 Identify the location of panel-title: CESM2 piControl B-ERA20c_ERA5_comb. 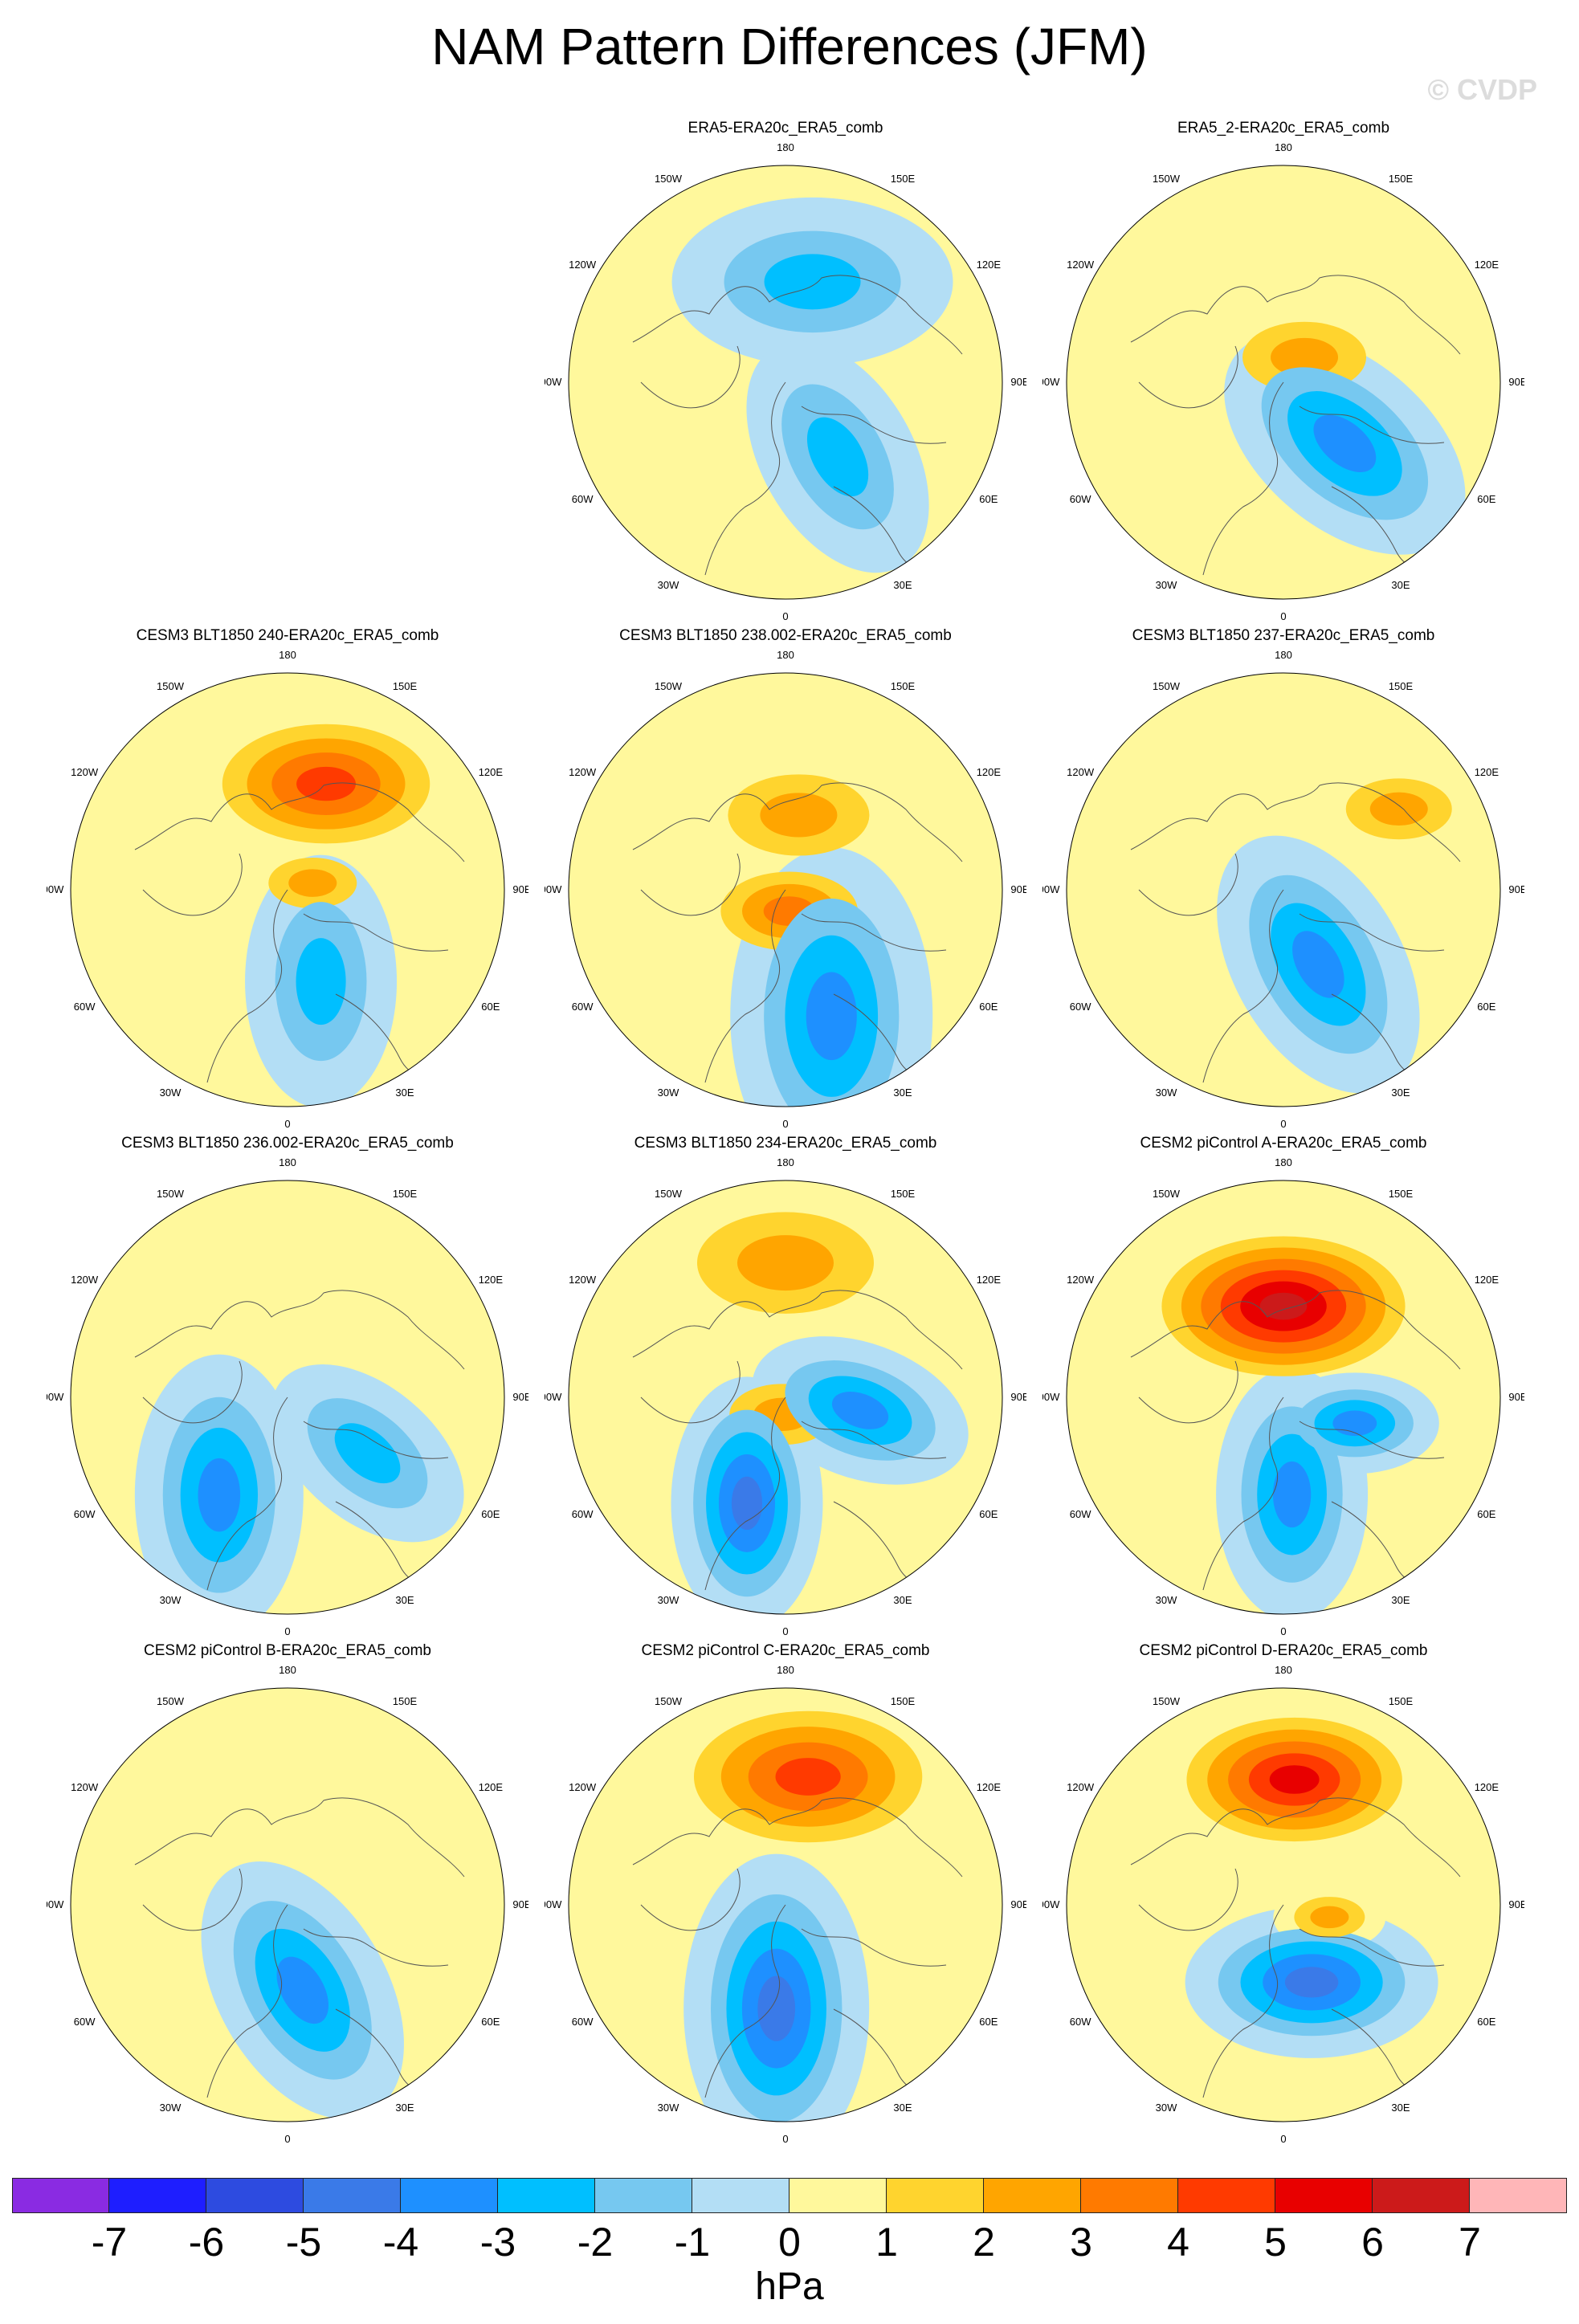
(287, 1651).